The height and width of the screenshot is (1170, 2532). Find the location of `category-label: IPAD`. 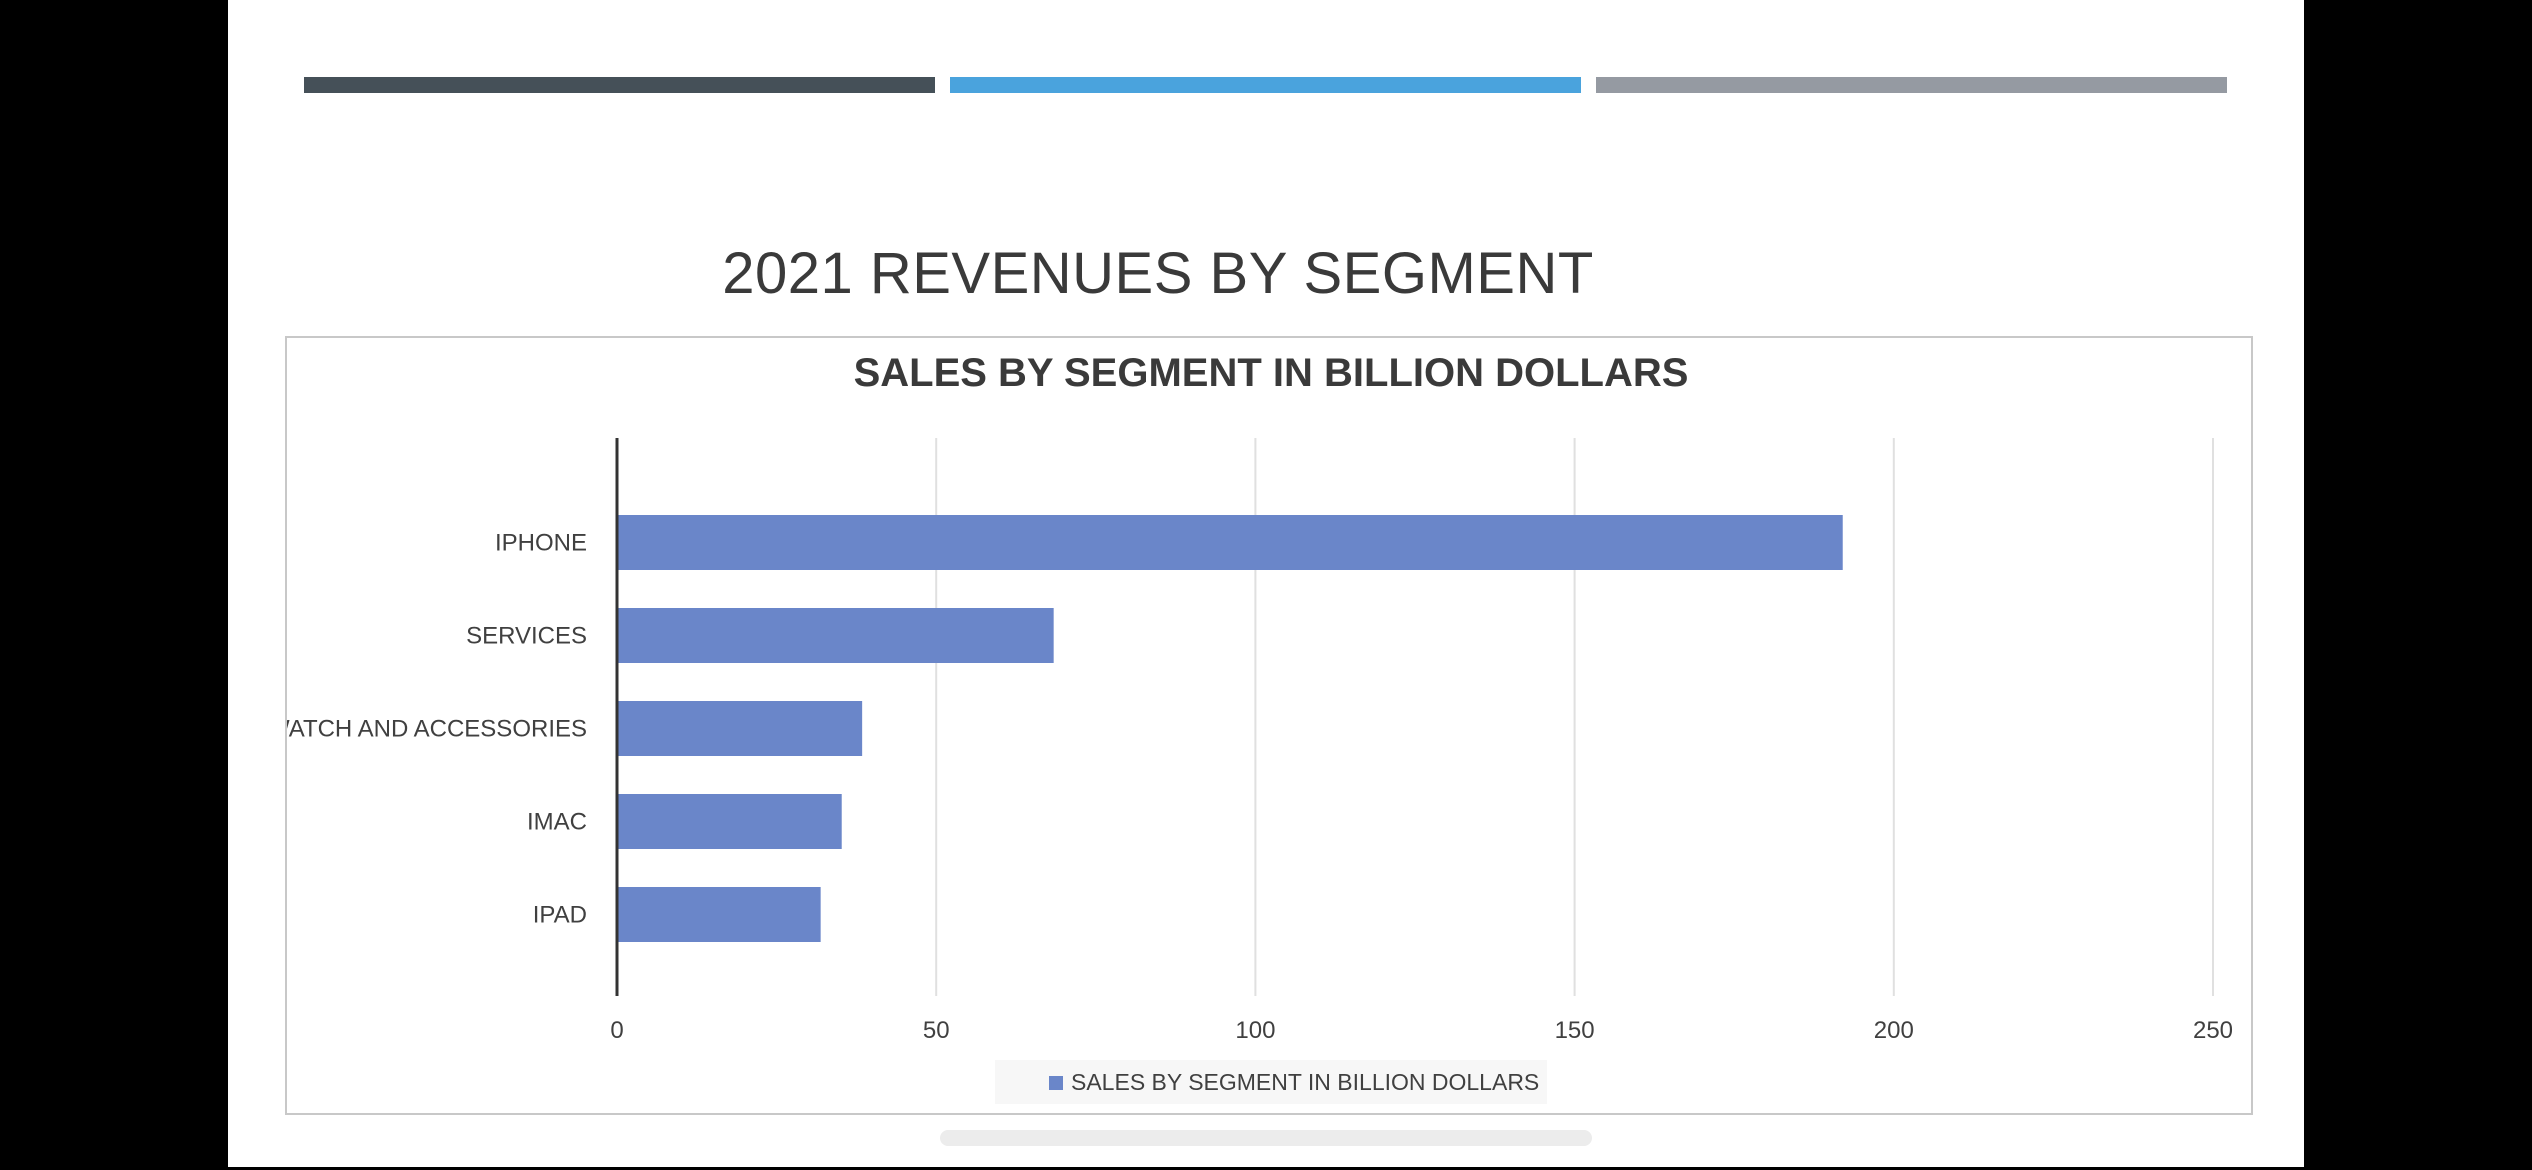

category-label: IPAD is located at coordinates (560, 915).